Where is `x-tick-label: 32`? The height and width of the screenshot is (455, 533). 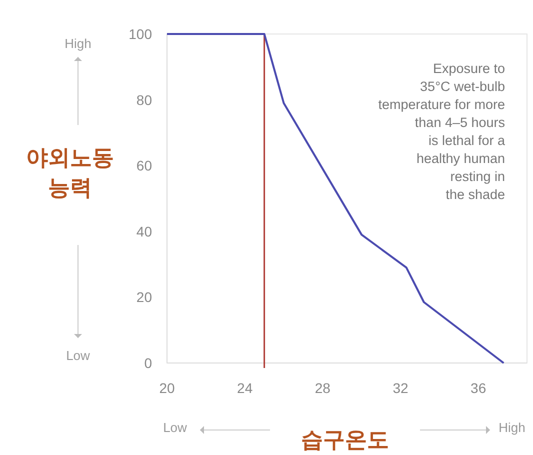
x-tick-label: 32 is located at coordinates (400, 388).